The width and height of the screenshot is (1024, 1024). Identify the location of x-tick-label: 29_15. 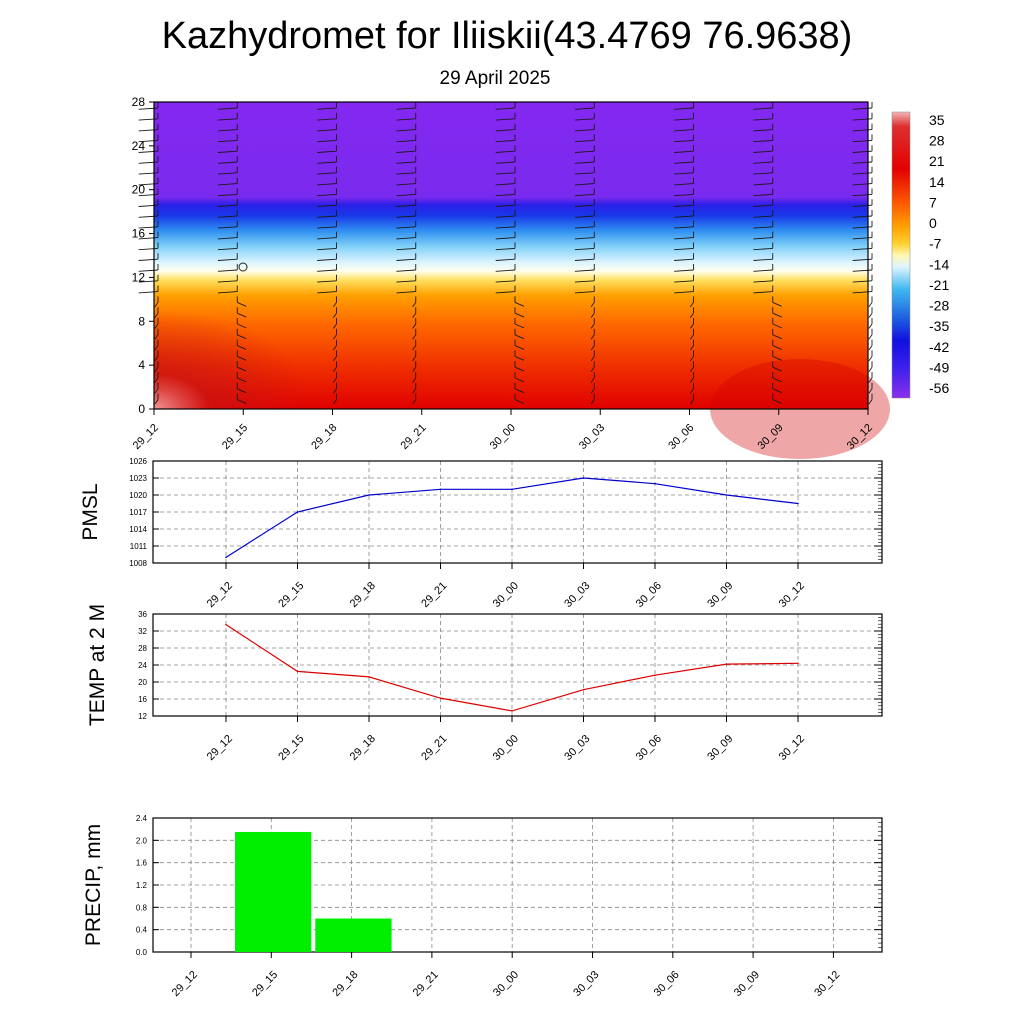
(265, 984).